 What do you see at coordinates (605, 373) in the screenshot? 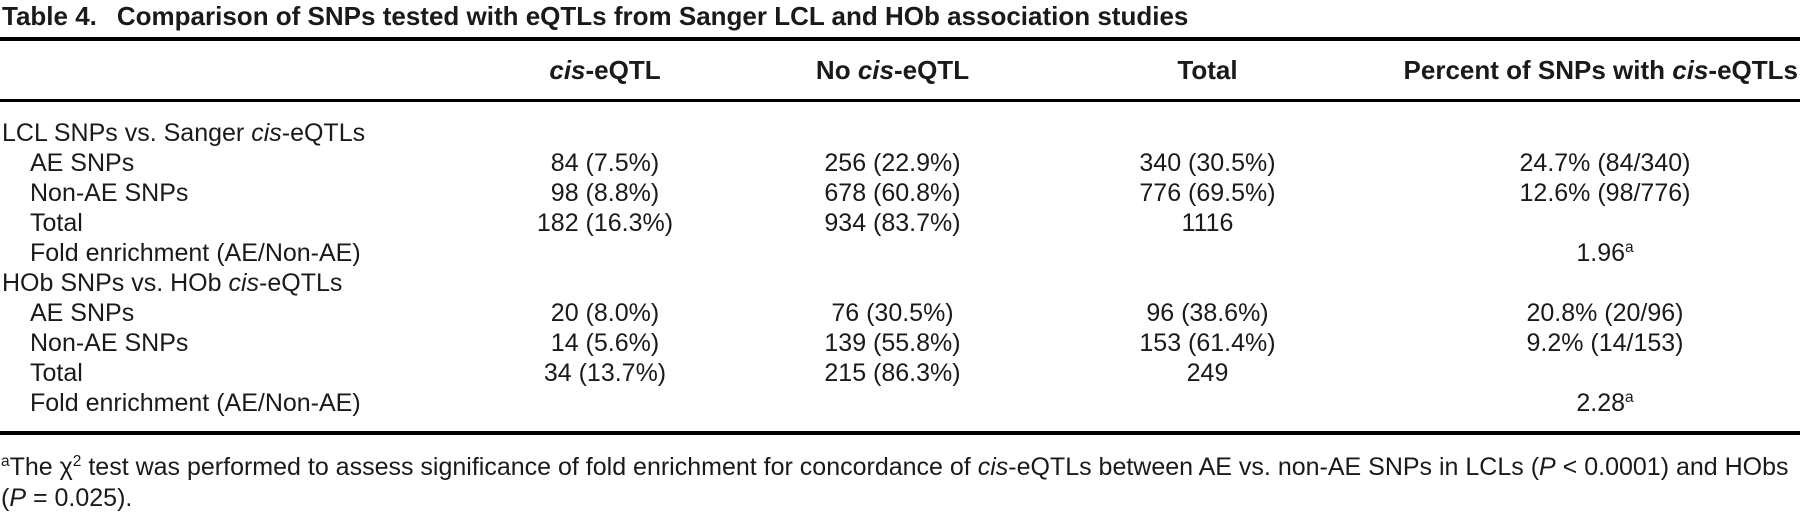
I see `cell-cis-eqtl: 34 (13.7%)` at bounding box center [605, 373].